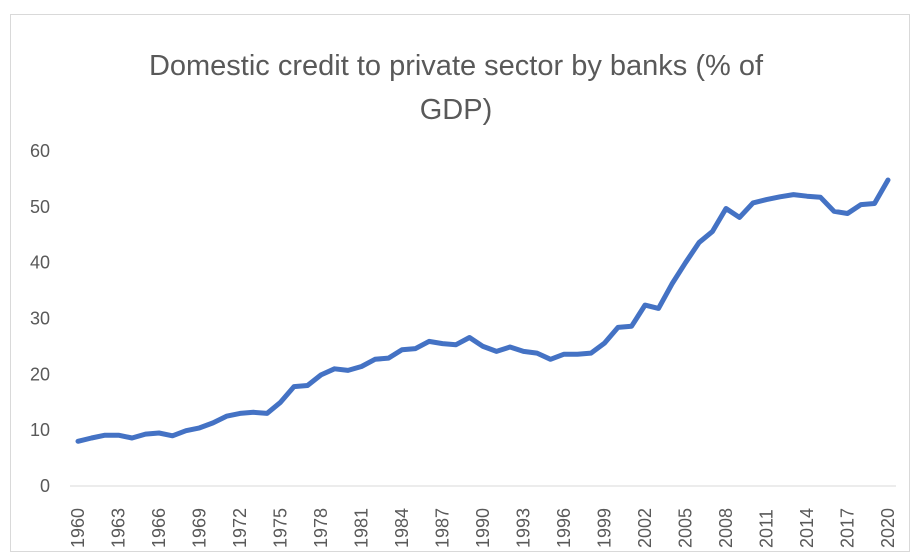  What do you see at coordinates (159, 528) in the screenshot?
I see `x-tick-label: 1966` at bounding box center [159, 528].